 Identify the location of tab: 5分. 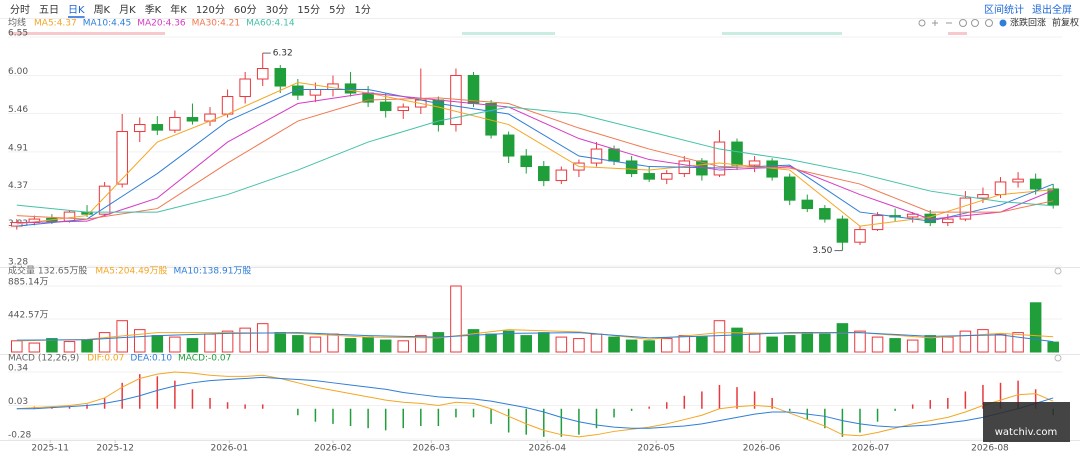
(337, 10).